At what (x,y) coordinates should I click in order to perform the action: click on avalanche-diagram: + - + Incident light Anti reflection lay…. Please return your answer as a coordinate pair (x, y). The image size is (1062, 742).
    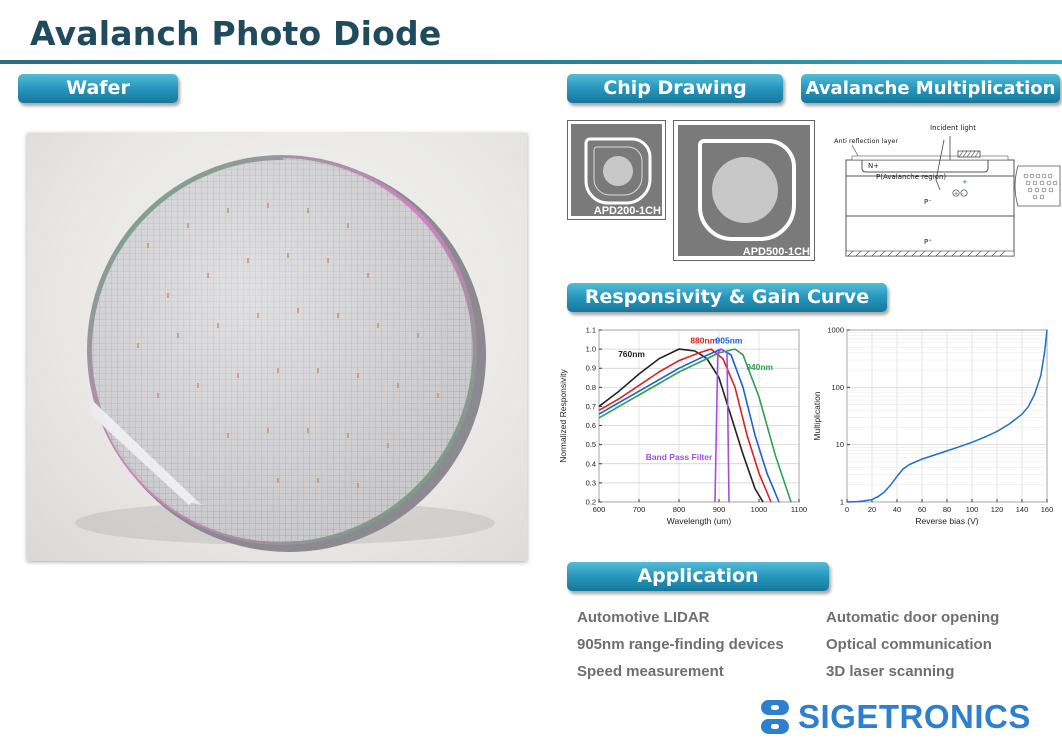
    Looking at the image, I should click on (947, 191).